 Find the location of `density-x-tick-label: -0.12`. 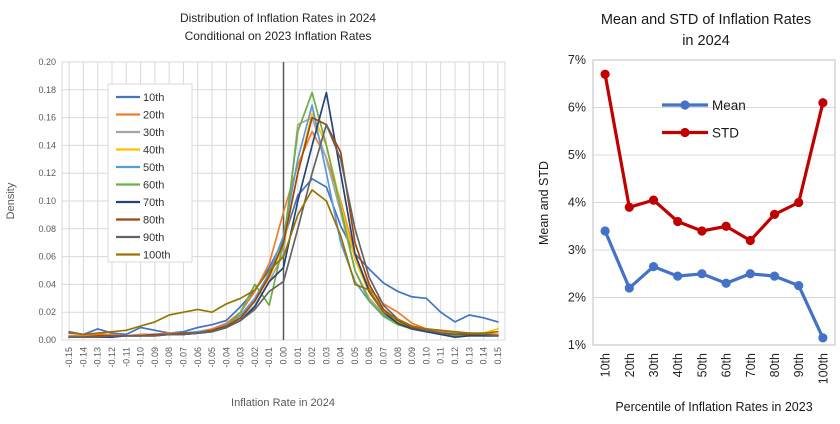

density-x-tick-label: -0.12 is located at coordinates (112, 357).